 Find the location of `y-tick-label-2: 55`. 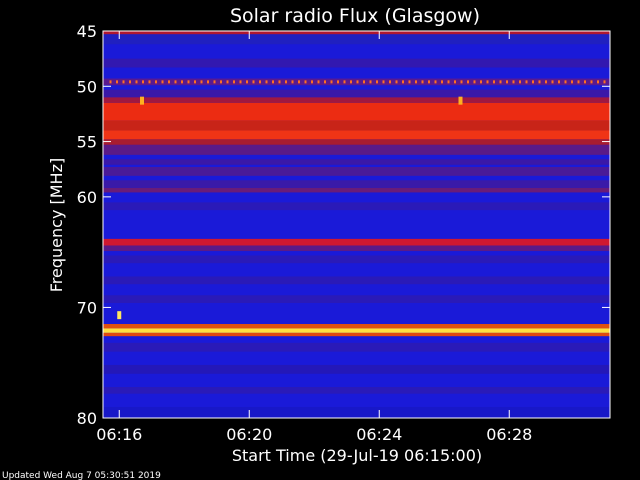

y-tick-label-2: 55 is located at coordinates (87, 142).